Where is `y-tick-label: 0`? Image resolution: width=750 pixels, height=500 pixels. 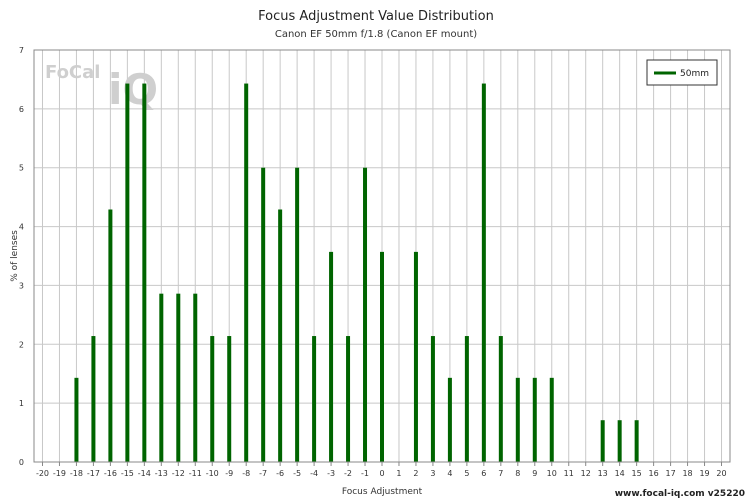
y-tick-label: 0 is located at coordinates (21, 462).